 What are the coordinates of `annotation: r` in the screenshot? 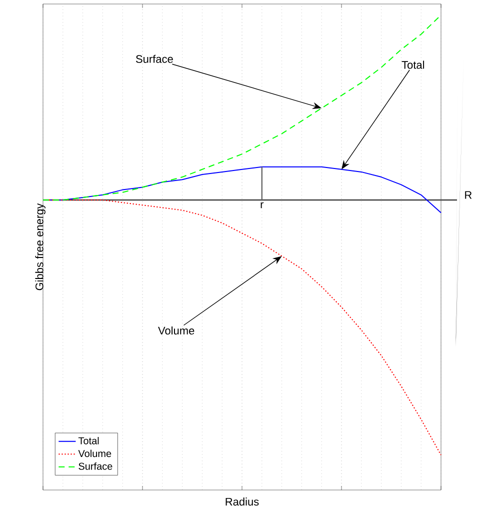 It's located at (262, 205).